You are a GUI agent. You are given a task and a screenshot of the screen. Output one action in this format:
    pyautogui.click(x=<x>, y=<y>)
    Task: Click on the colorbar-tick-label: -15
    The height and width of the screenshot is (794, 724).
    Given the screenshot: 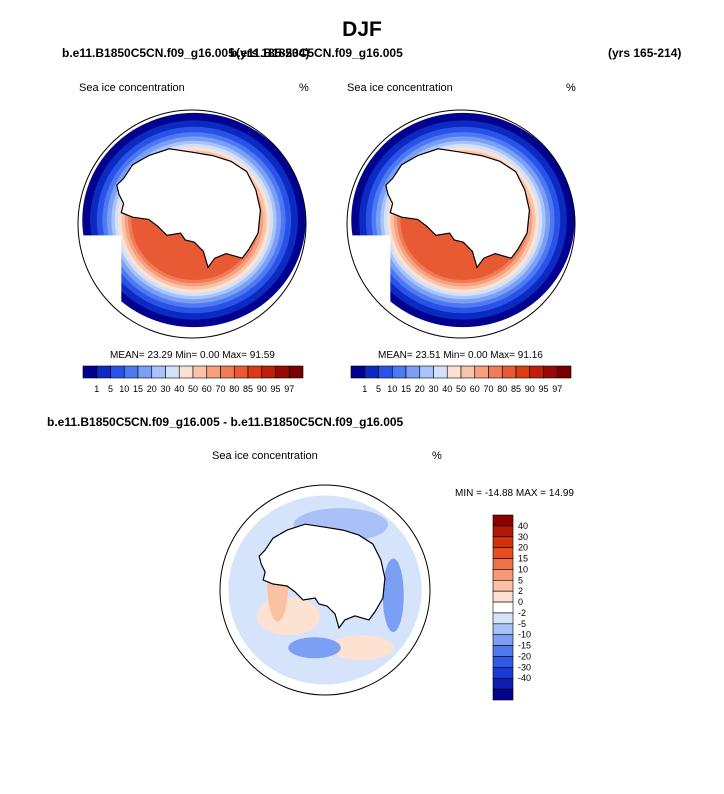 What is the action you would take?
    pyautogui.click(x=524, y=646)
    